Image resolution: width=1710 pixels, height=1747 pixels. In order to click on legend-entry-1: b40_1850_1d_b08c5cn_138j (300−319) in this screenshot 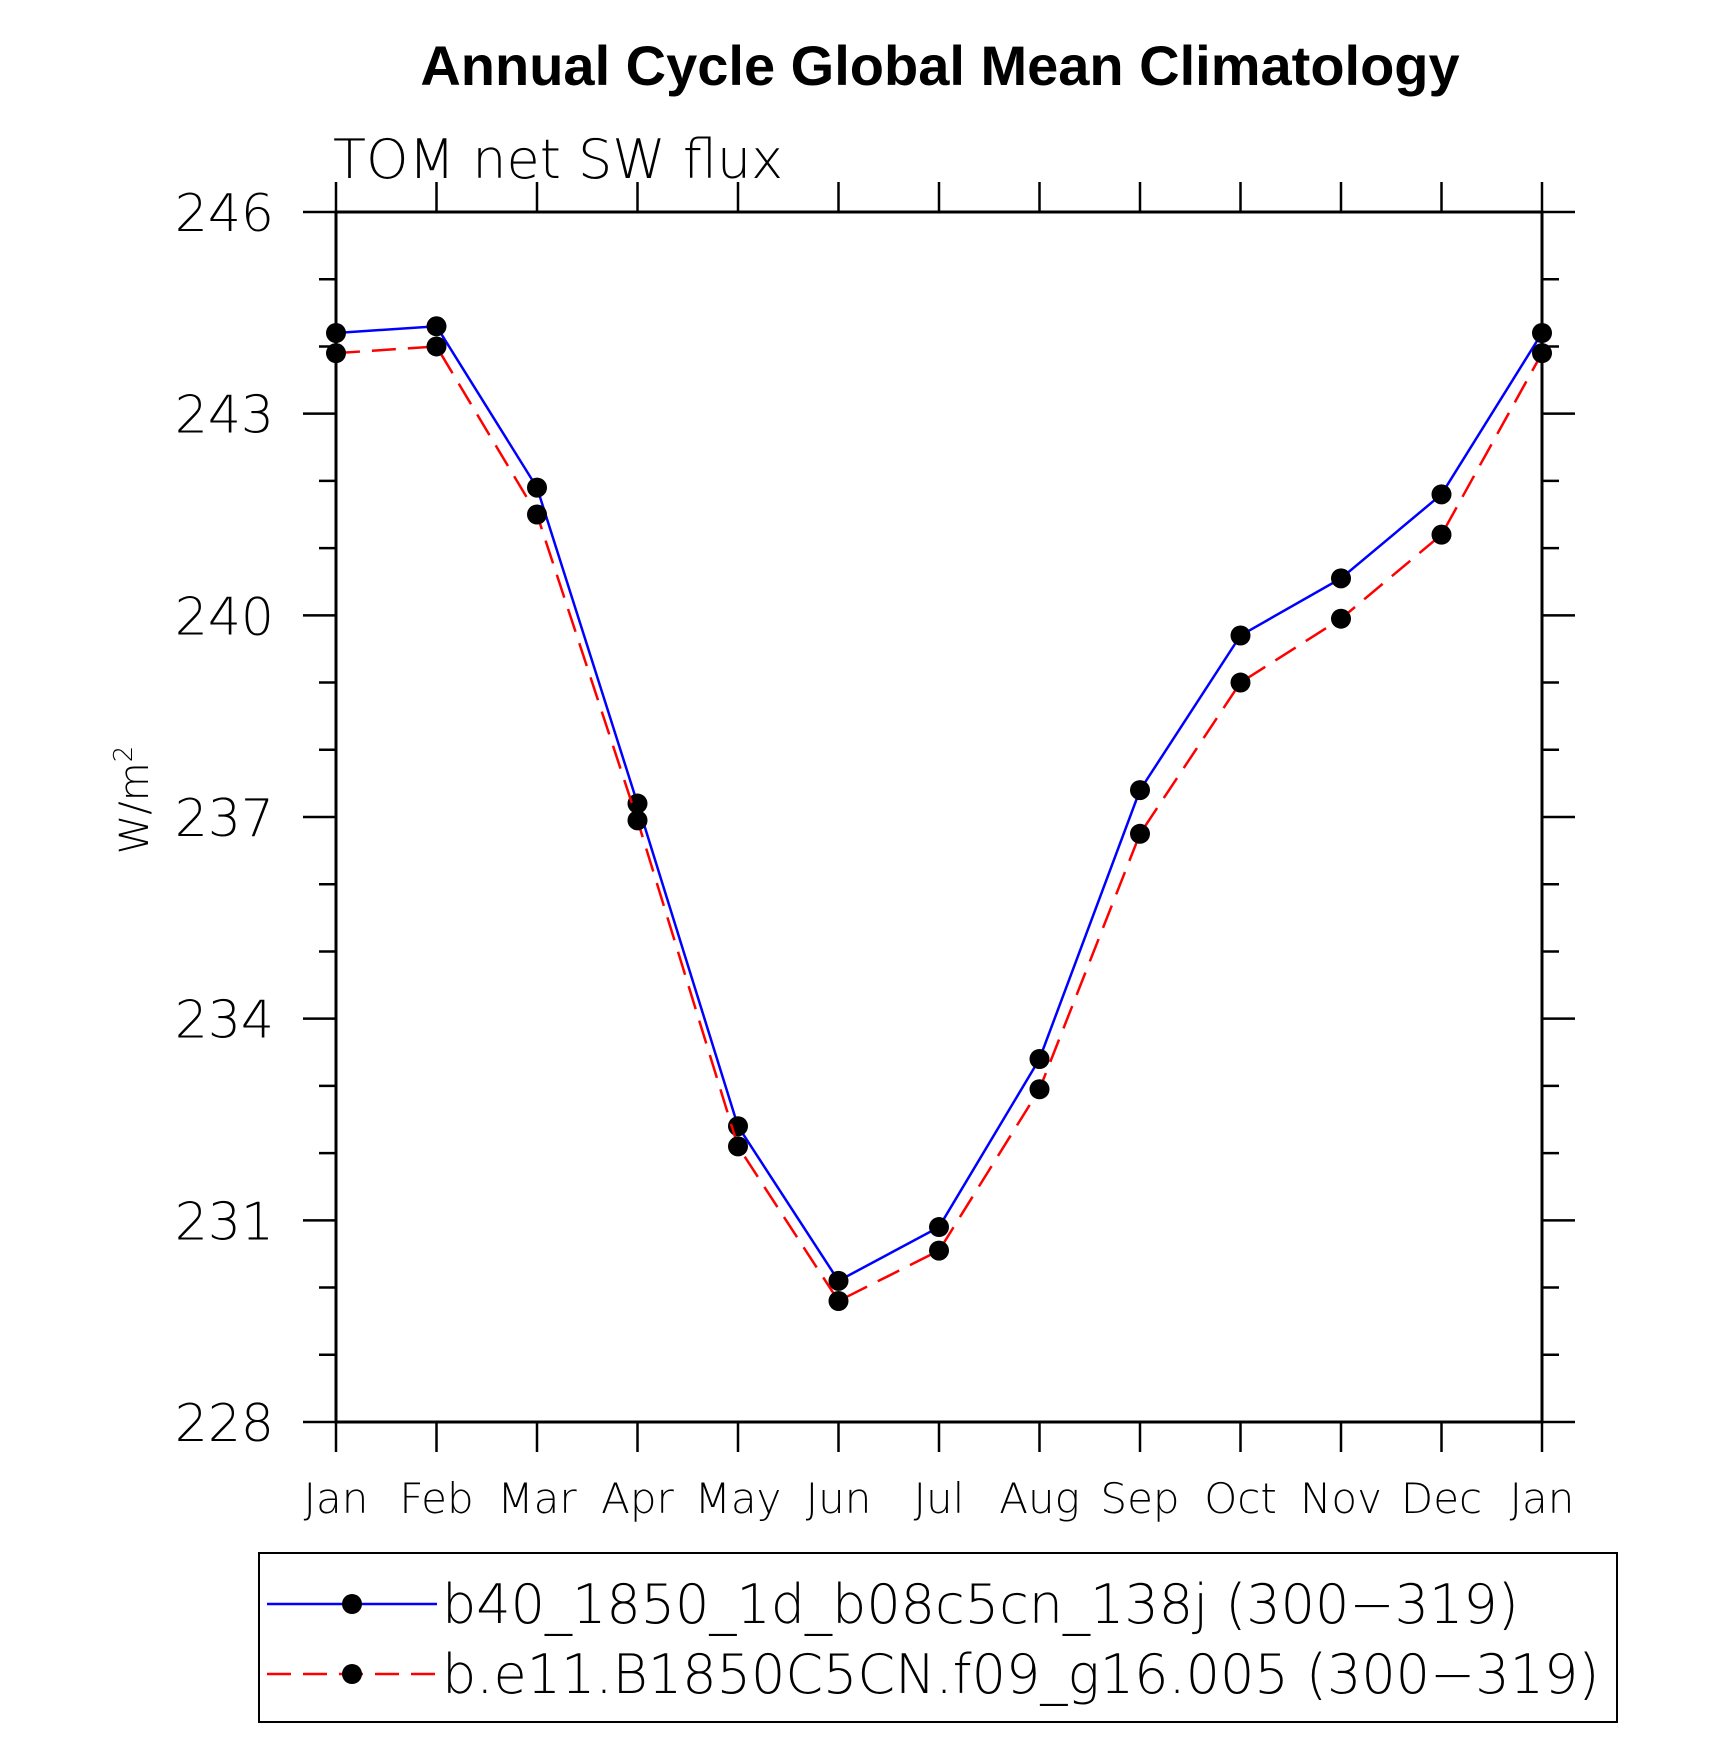, I will do `click(893, 1604)`.